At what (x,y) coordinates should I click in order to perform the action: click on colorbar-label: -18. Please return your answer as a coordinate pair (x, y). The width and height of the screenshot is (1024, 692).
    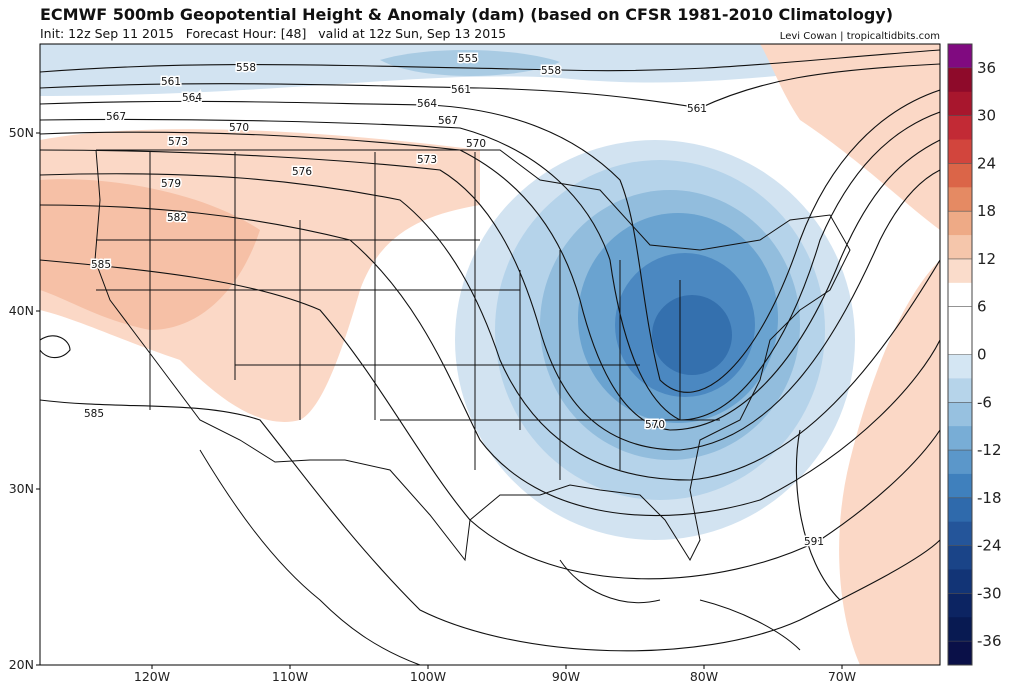
    Looking at the image, I should click on (989, 498).